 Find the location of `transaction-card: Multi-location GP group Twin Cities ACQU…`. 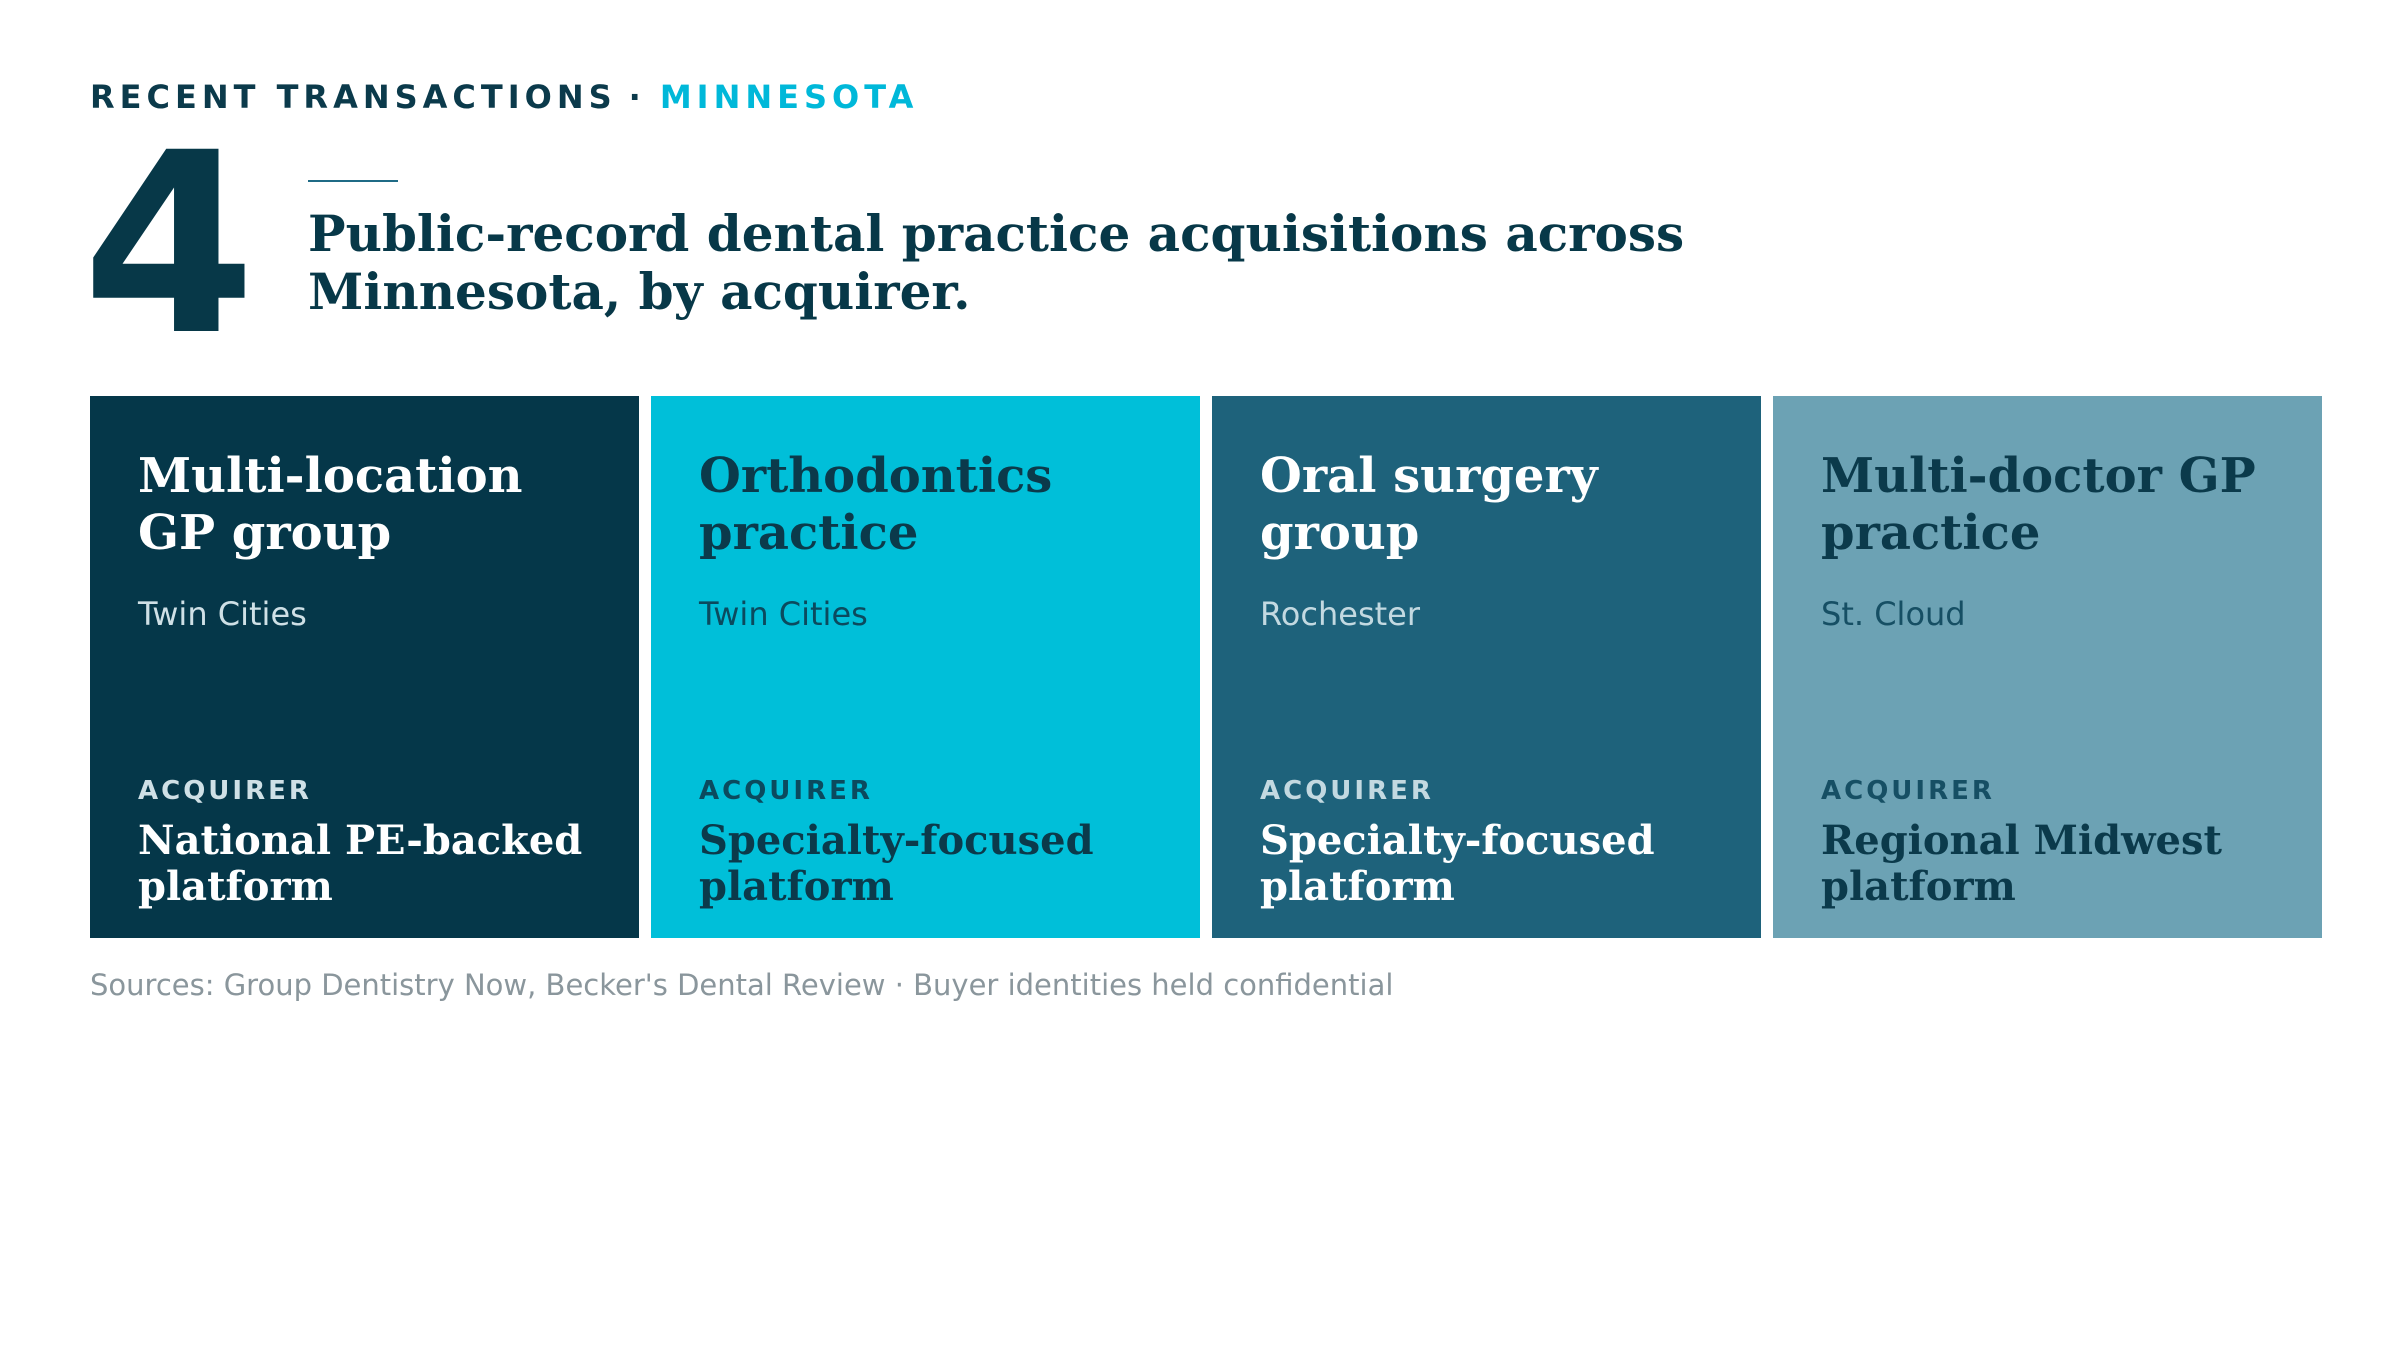

transaction-card: Multi-location GP group Twin Cities ACQU… is located at coordinates (364, 667).